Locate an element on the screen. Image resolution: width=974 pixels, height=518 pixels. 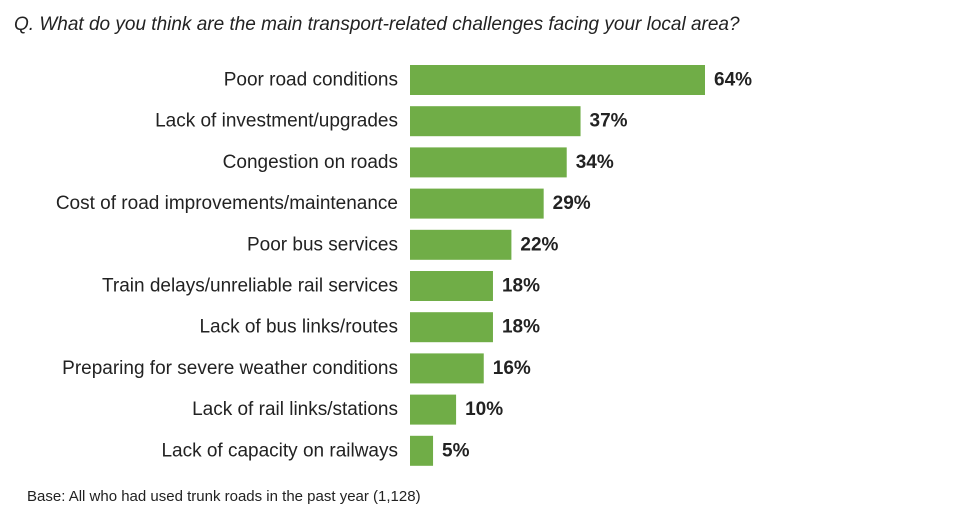
value-label: 5% is located at coordinates (456, 450).